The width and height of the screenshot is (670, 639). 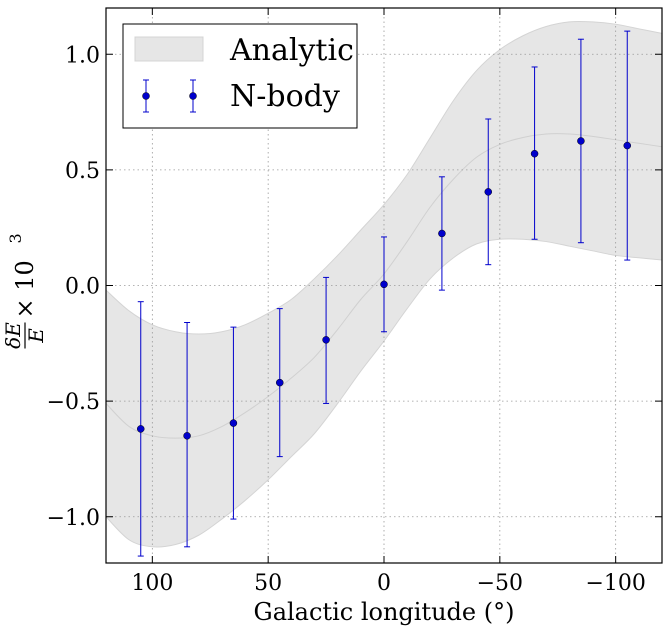 I want to click on legend-nbody-swatch, so click(x=169, y=96).